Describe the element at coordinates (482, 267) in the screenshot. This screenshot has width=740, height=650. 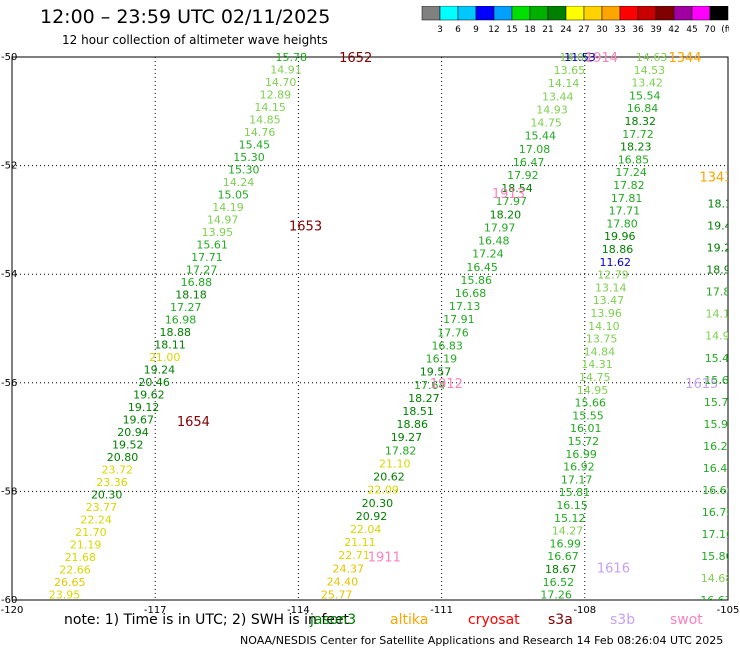
I see `swh-value-label: 16.45` at that location.